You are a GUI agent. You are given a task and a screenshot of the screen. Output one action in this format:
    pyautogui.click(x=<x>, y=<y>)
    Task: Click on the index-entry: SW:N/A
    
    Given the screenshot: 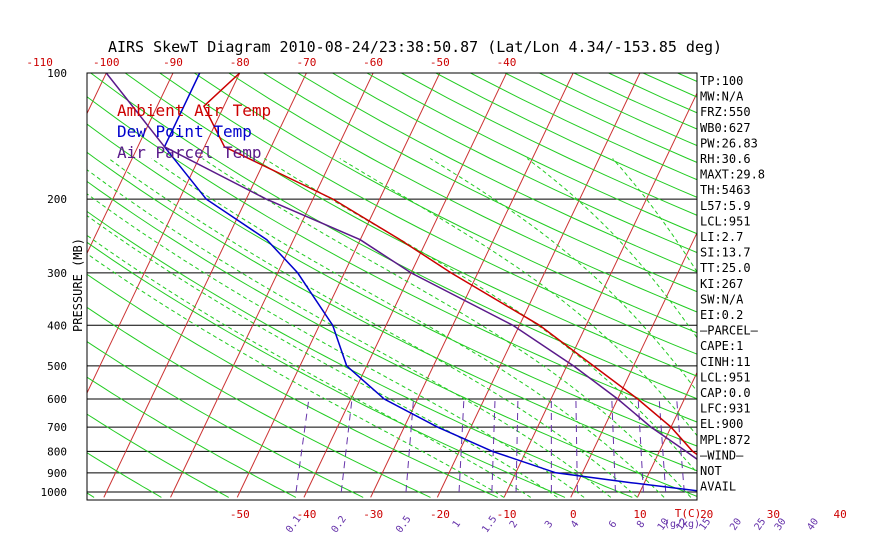 What is the action you would take?
    pyautogui.click(x=722, y=299)
    